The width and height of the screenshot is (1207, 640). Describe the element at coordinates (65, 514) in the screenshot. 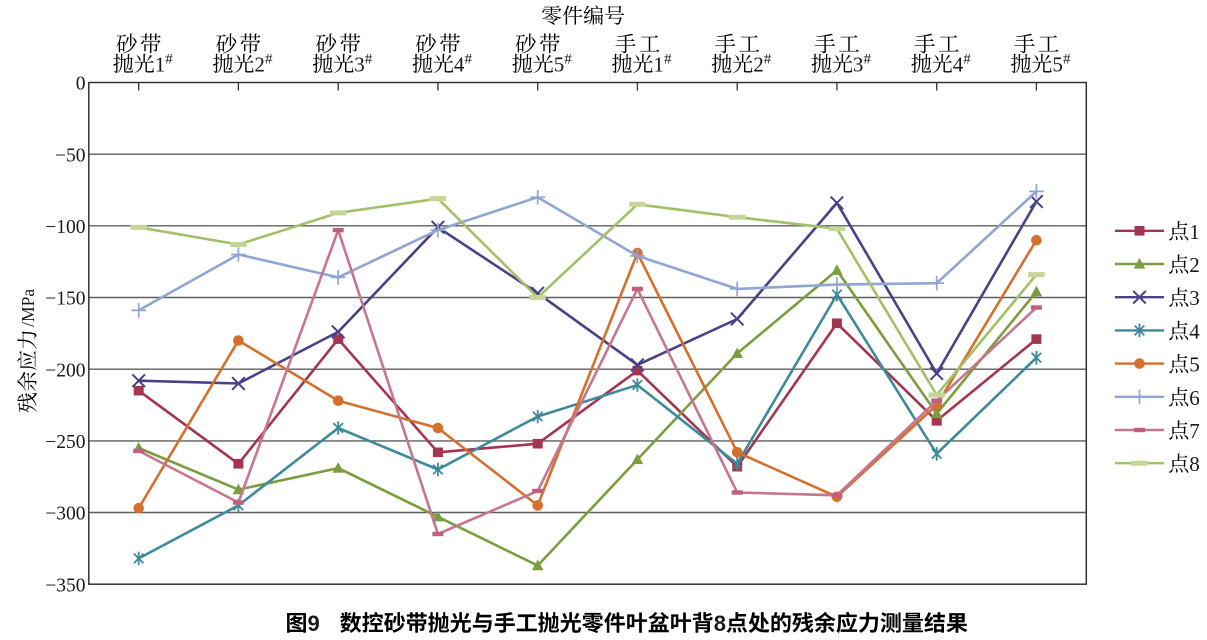

I see `svg-text: −300` at that location.